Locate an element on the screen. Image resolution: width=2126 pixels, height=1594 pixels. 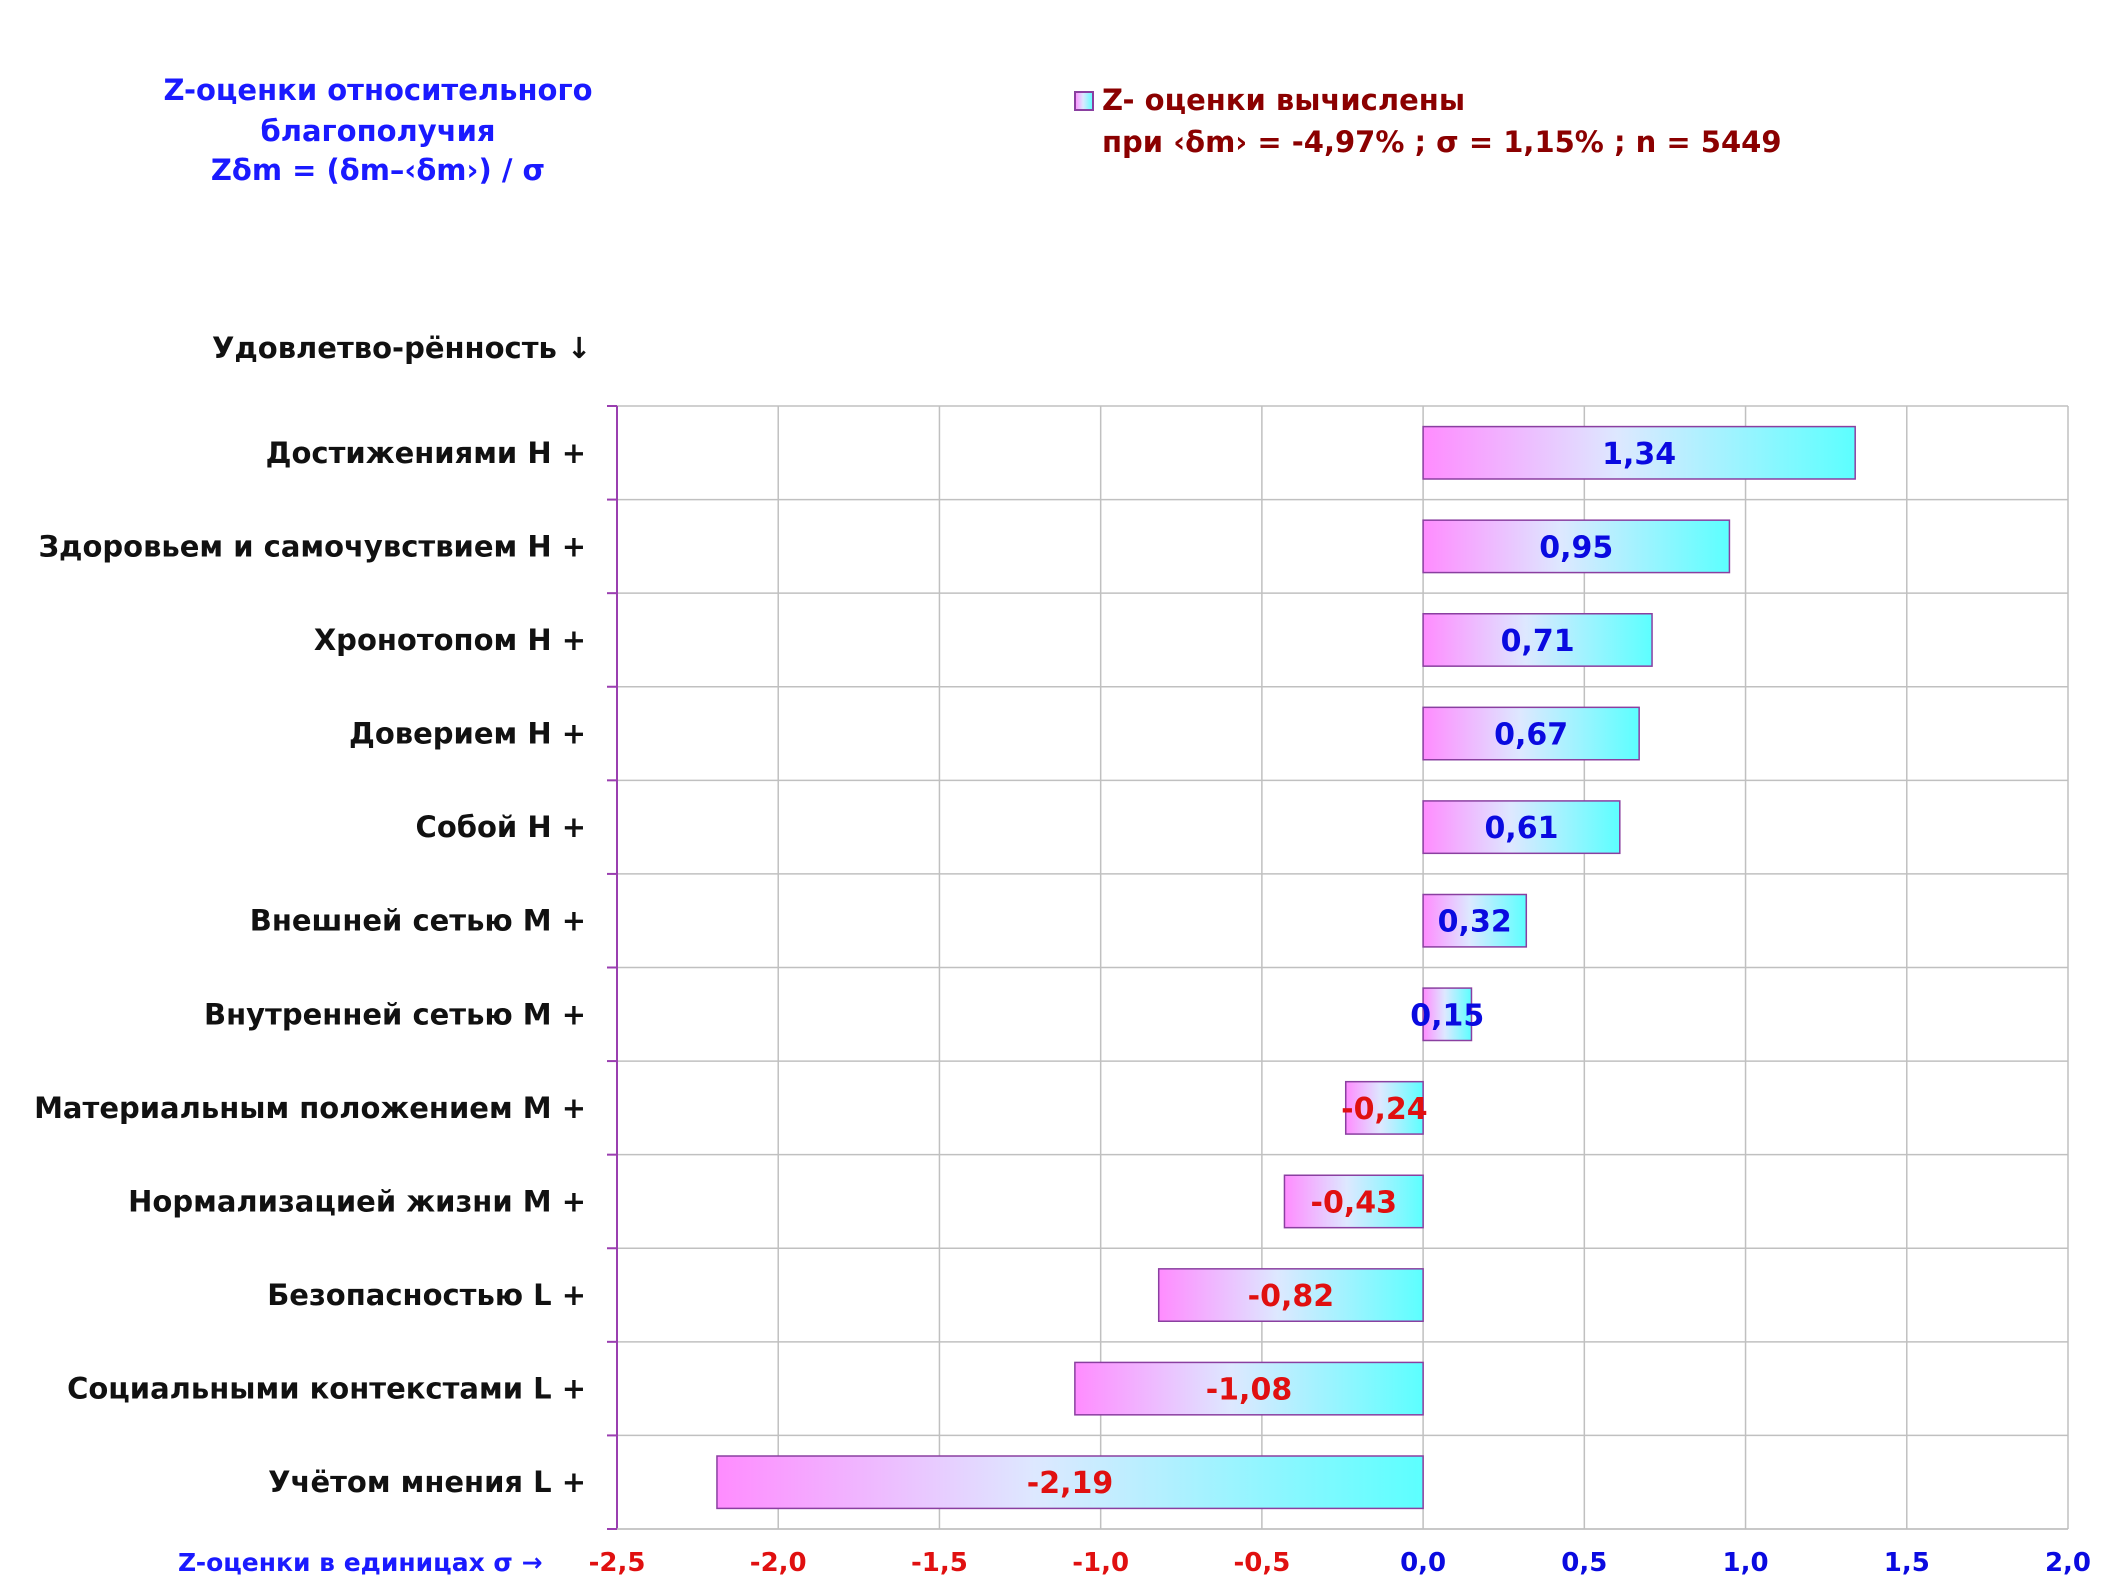
category-label: Собой Н + is located at coordinates (501, 827).